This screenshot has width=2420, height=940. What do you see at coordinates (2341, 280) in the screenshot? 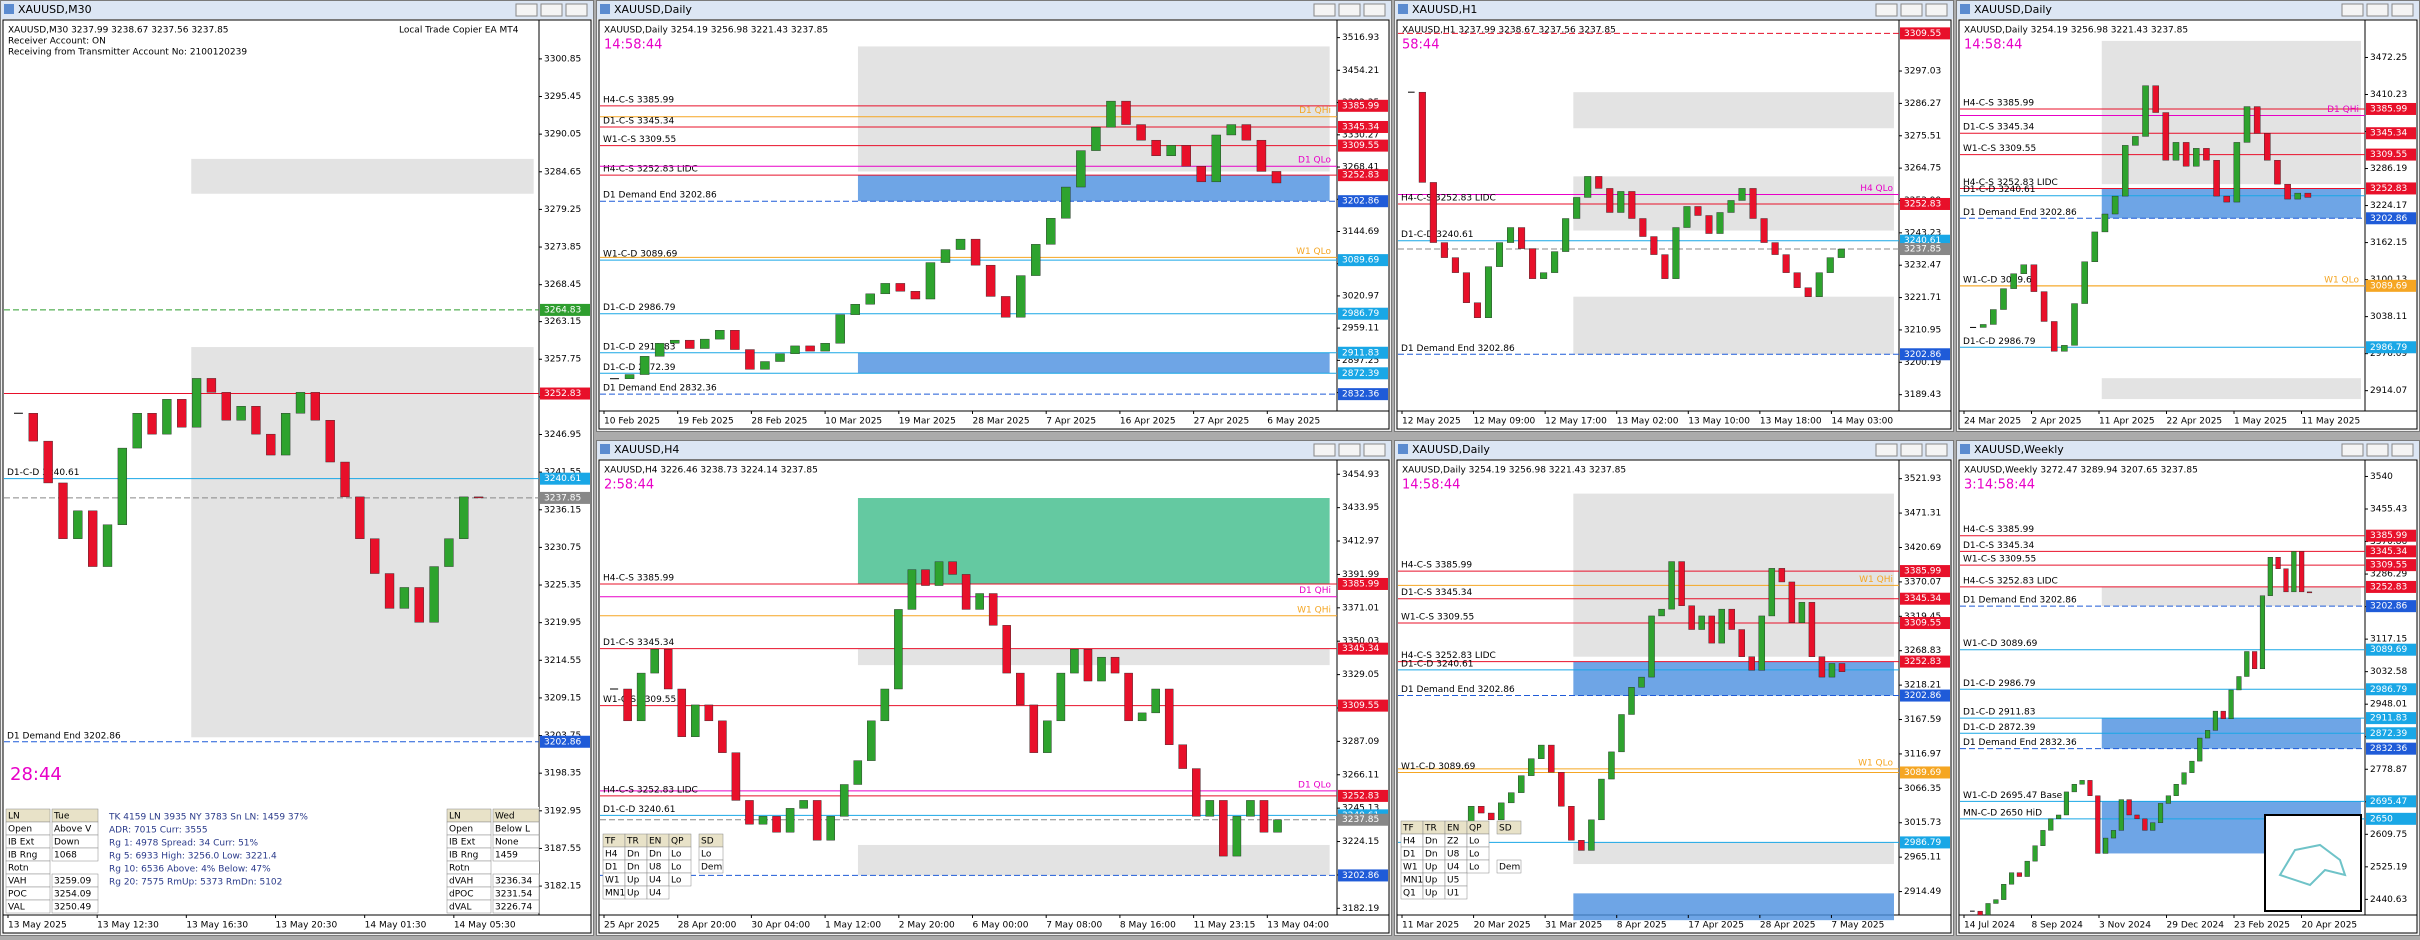
I see `level-note: W1 QLo` at bounding box center [2341, 280].